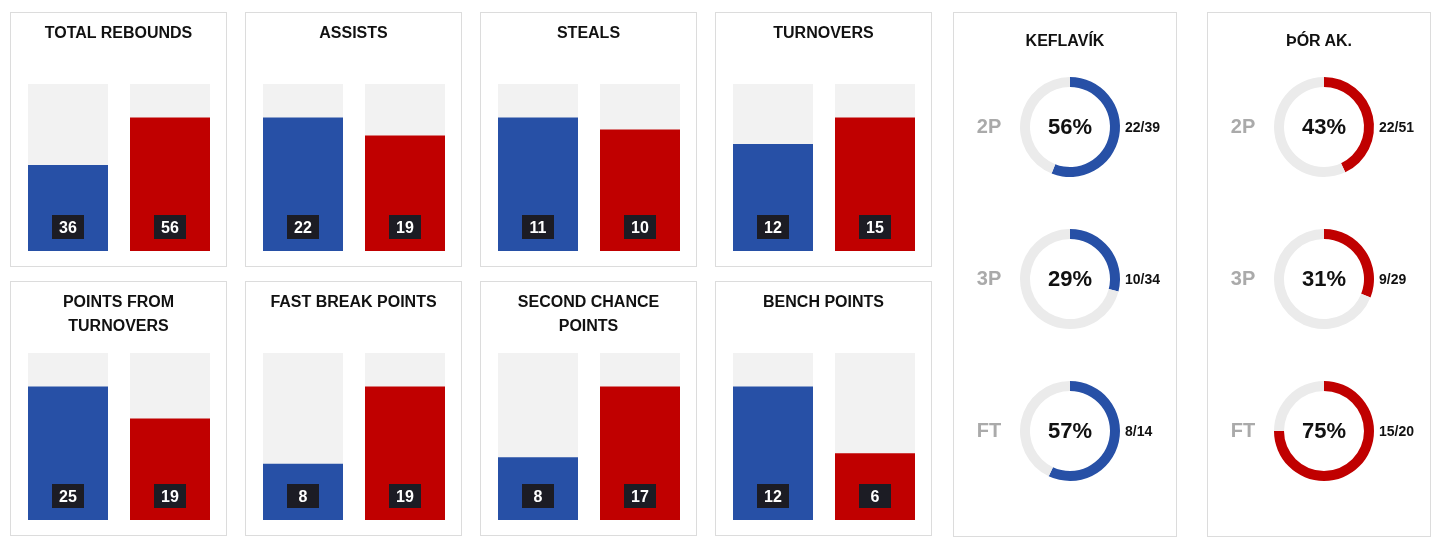 This screenshot has width=1444, height=544. I want to click on data-label: 25, so click(68, 496).